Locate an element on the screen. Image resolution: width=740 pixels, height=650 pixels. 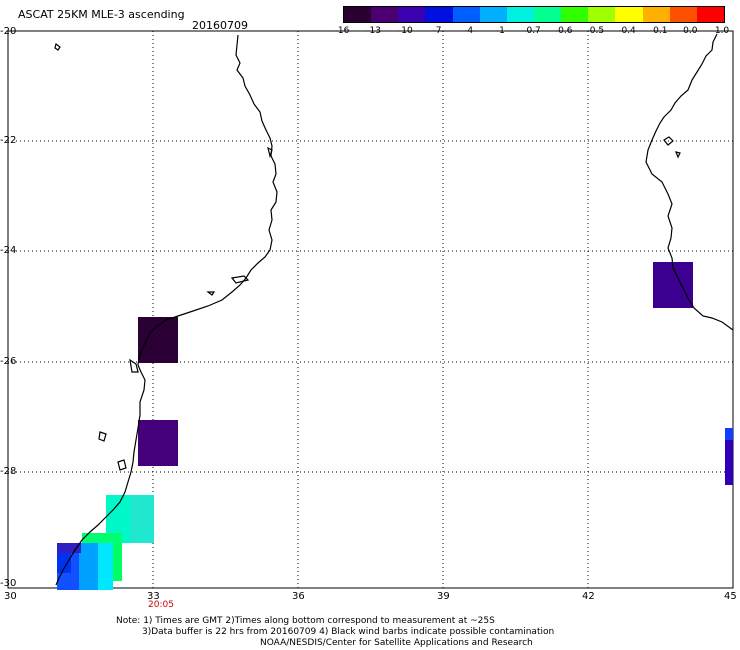
colorbar-tick-label: -0.6 is located at coordinates (563, 31).